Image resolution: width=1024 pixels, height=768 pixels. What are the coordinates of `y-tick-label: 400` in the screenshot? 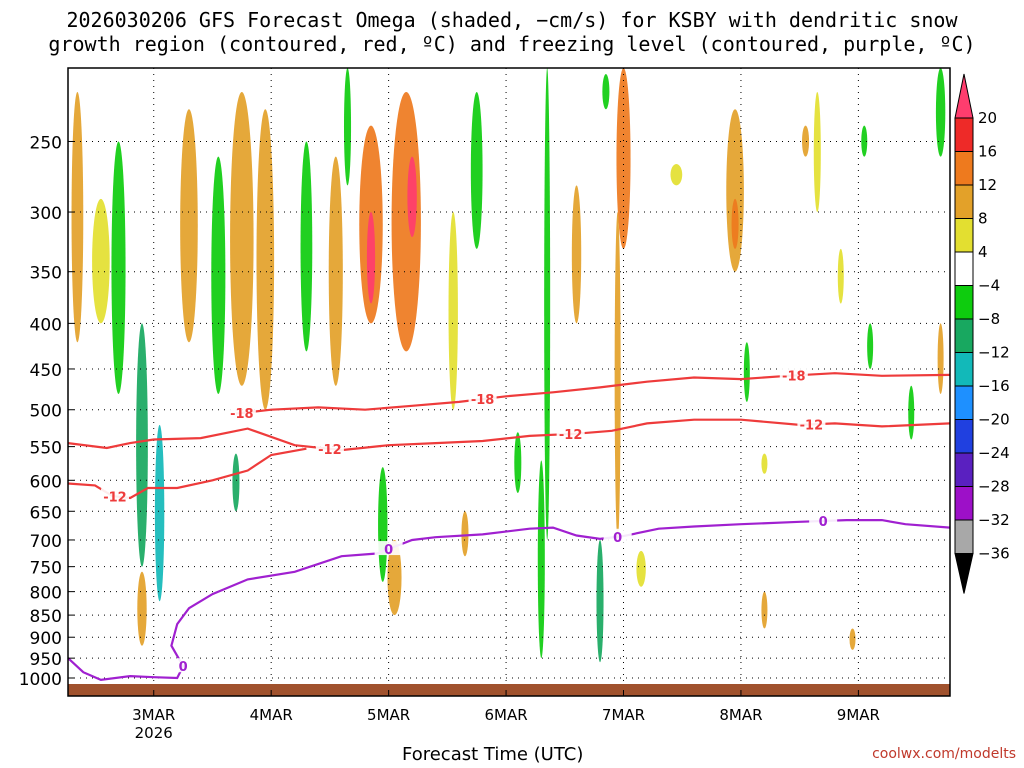 It's located at (46, 325).